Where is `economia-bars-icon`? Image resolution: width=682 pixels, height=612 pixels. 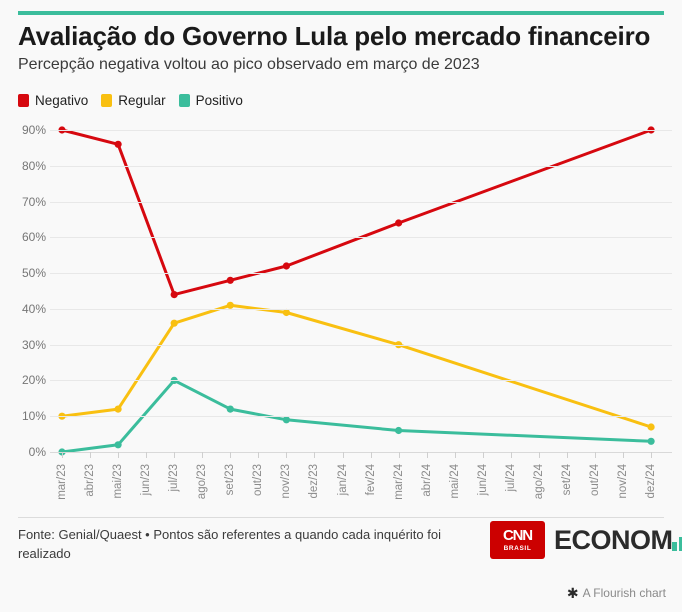
economia-bars-icon is located at coordinates (676, 540).